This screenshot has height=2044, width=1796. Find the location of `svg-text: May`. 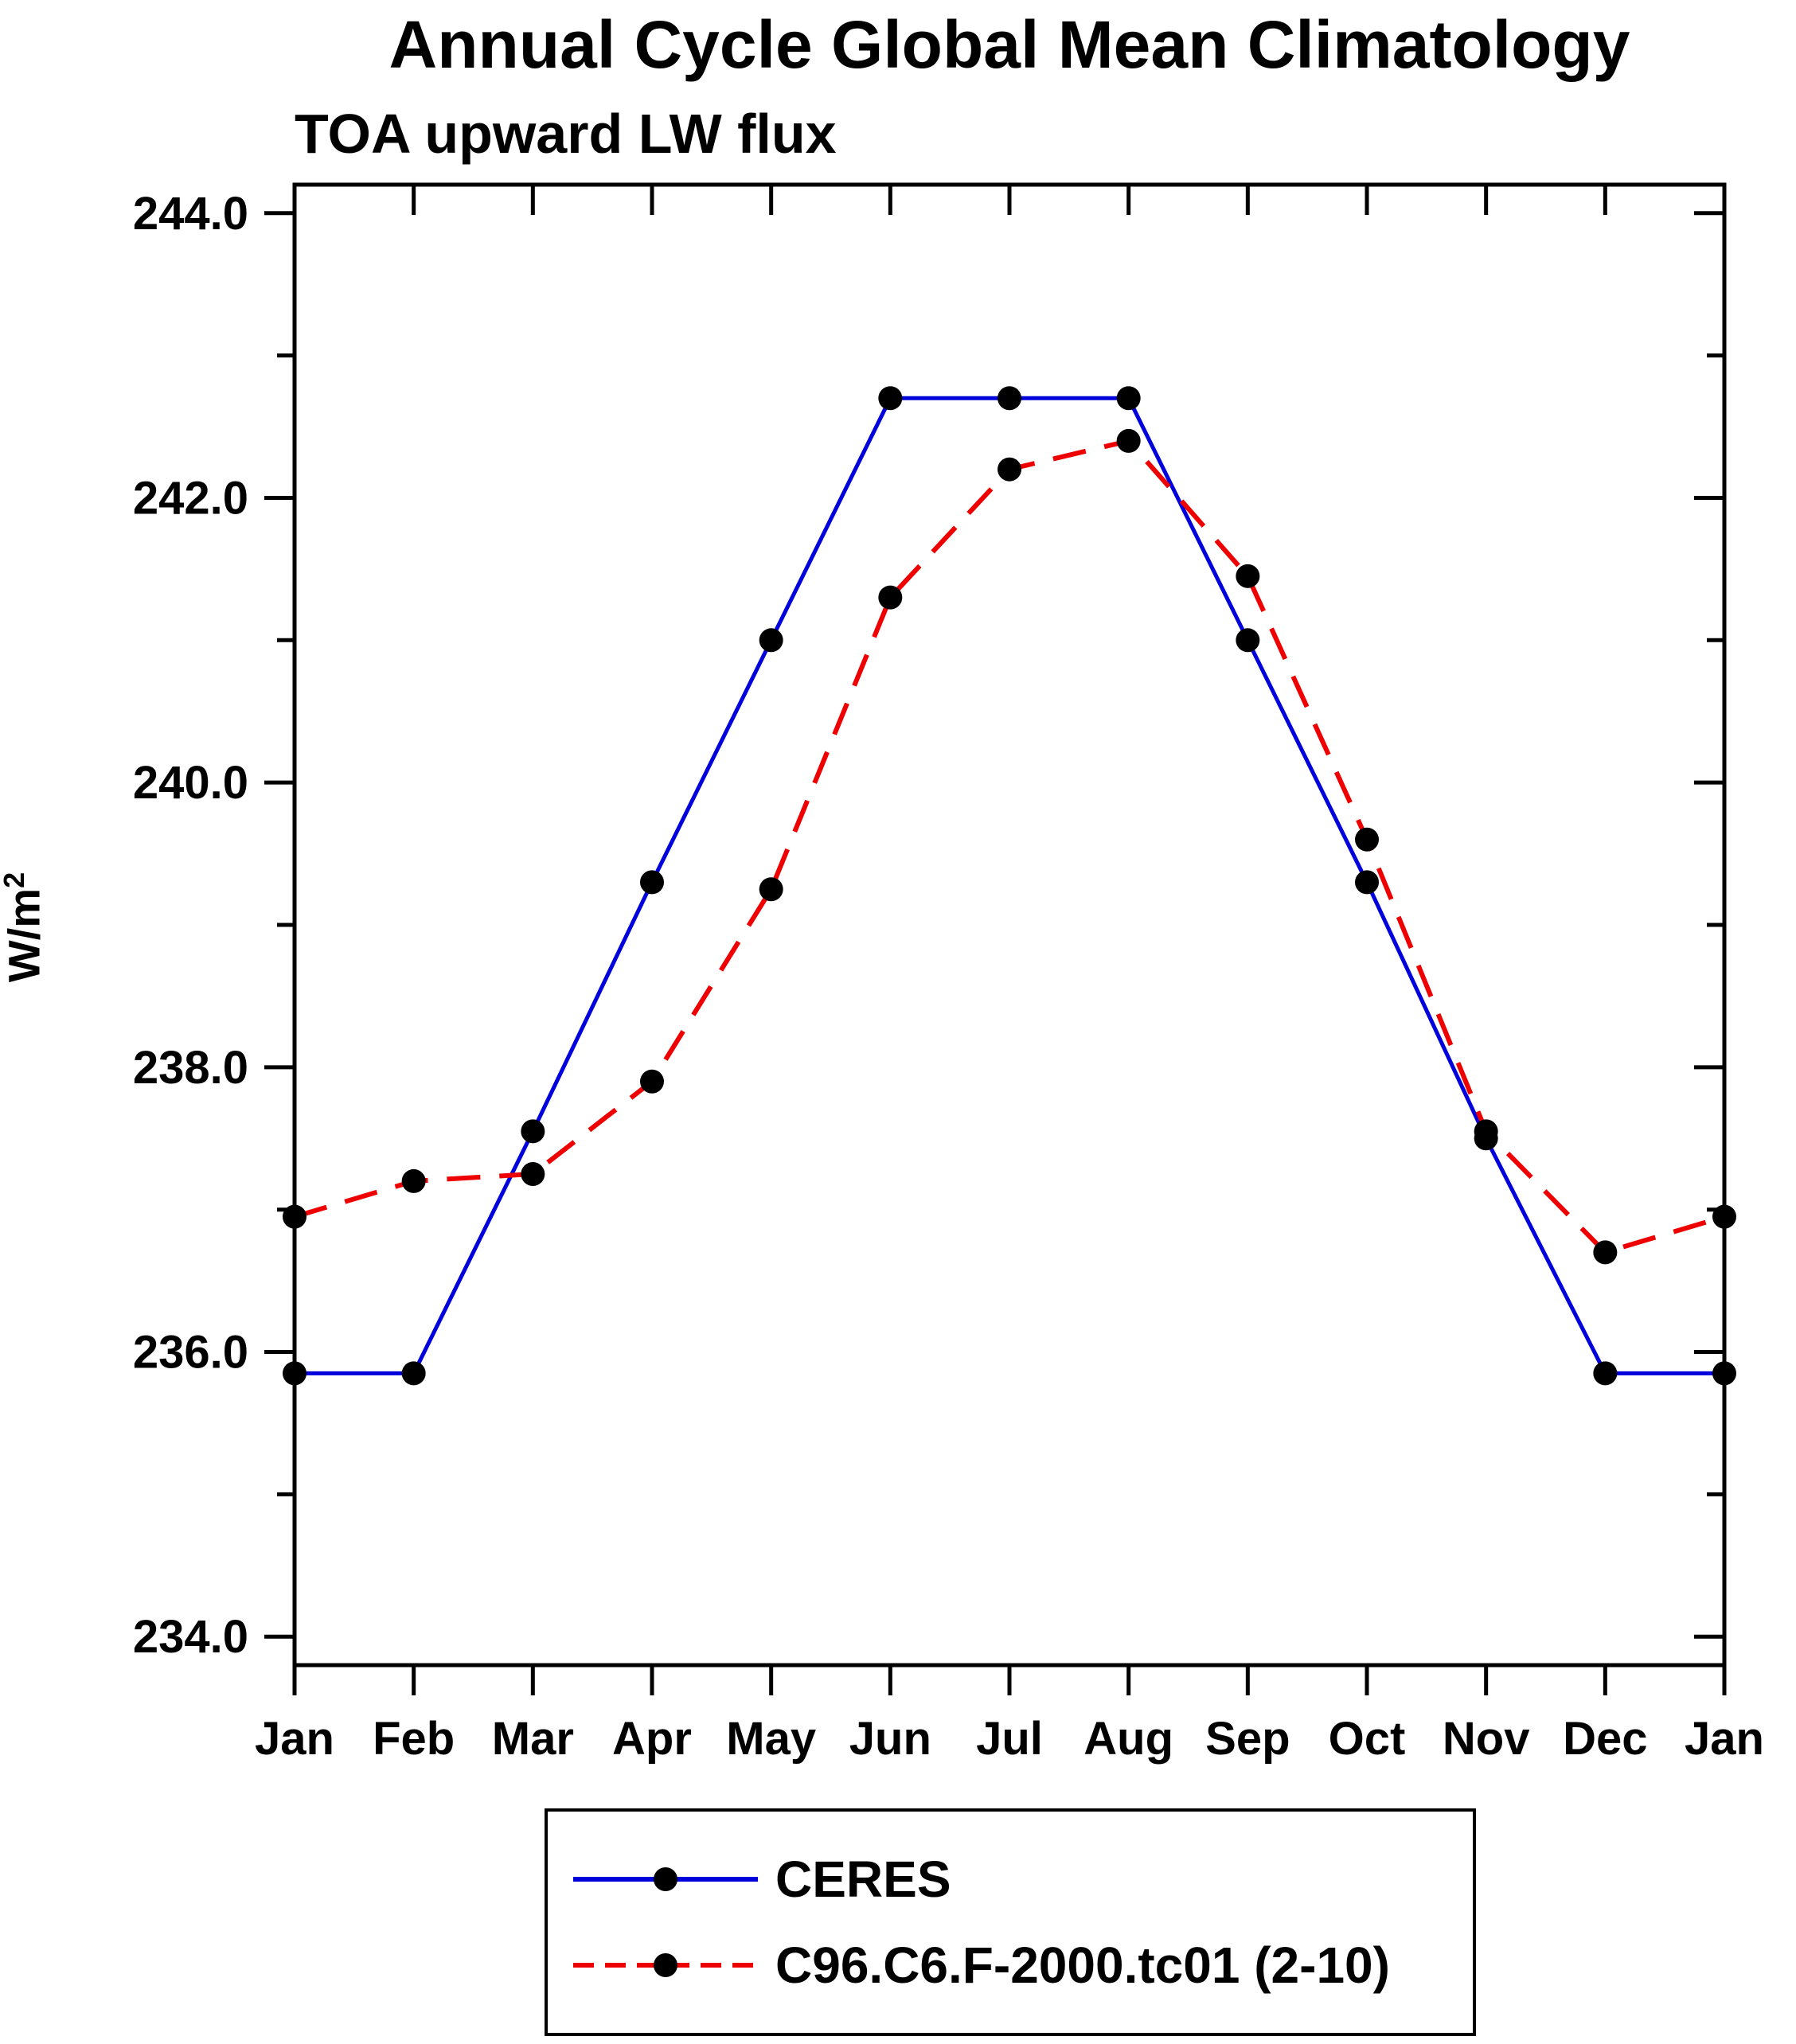

svg-text: May is located at coordinates (771, 1739).